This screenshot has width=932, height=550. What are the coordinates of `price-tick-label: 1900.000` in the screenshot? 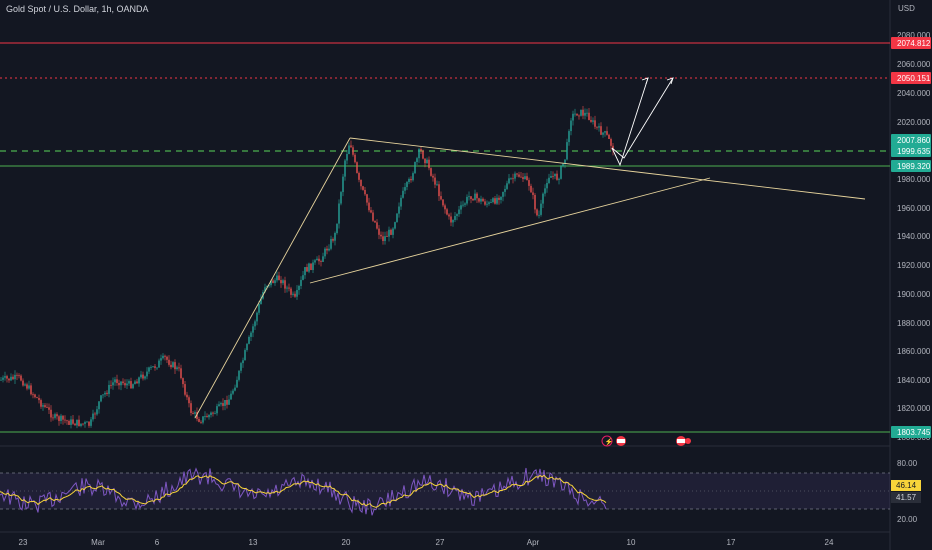 It's located at (914, 294).